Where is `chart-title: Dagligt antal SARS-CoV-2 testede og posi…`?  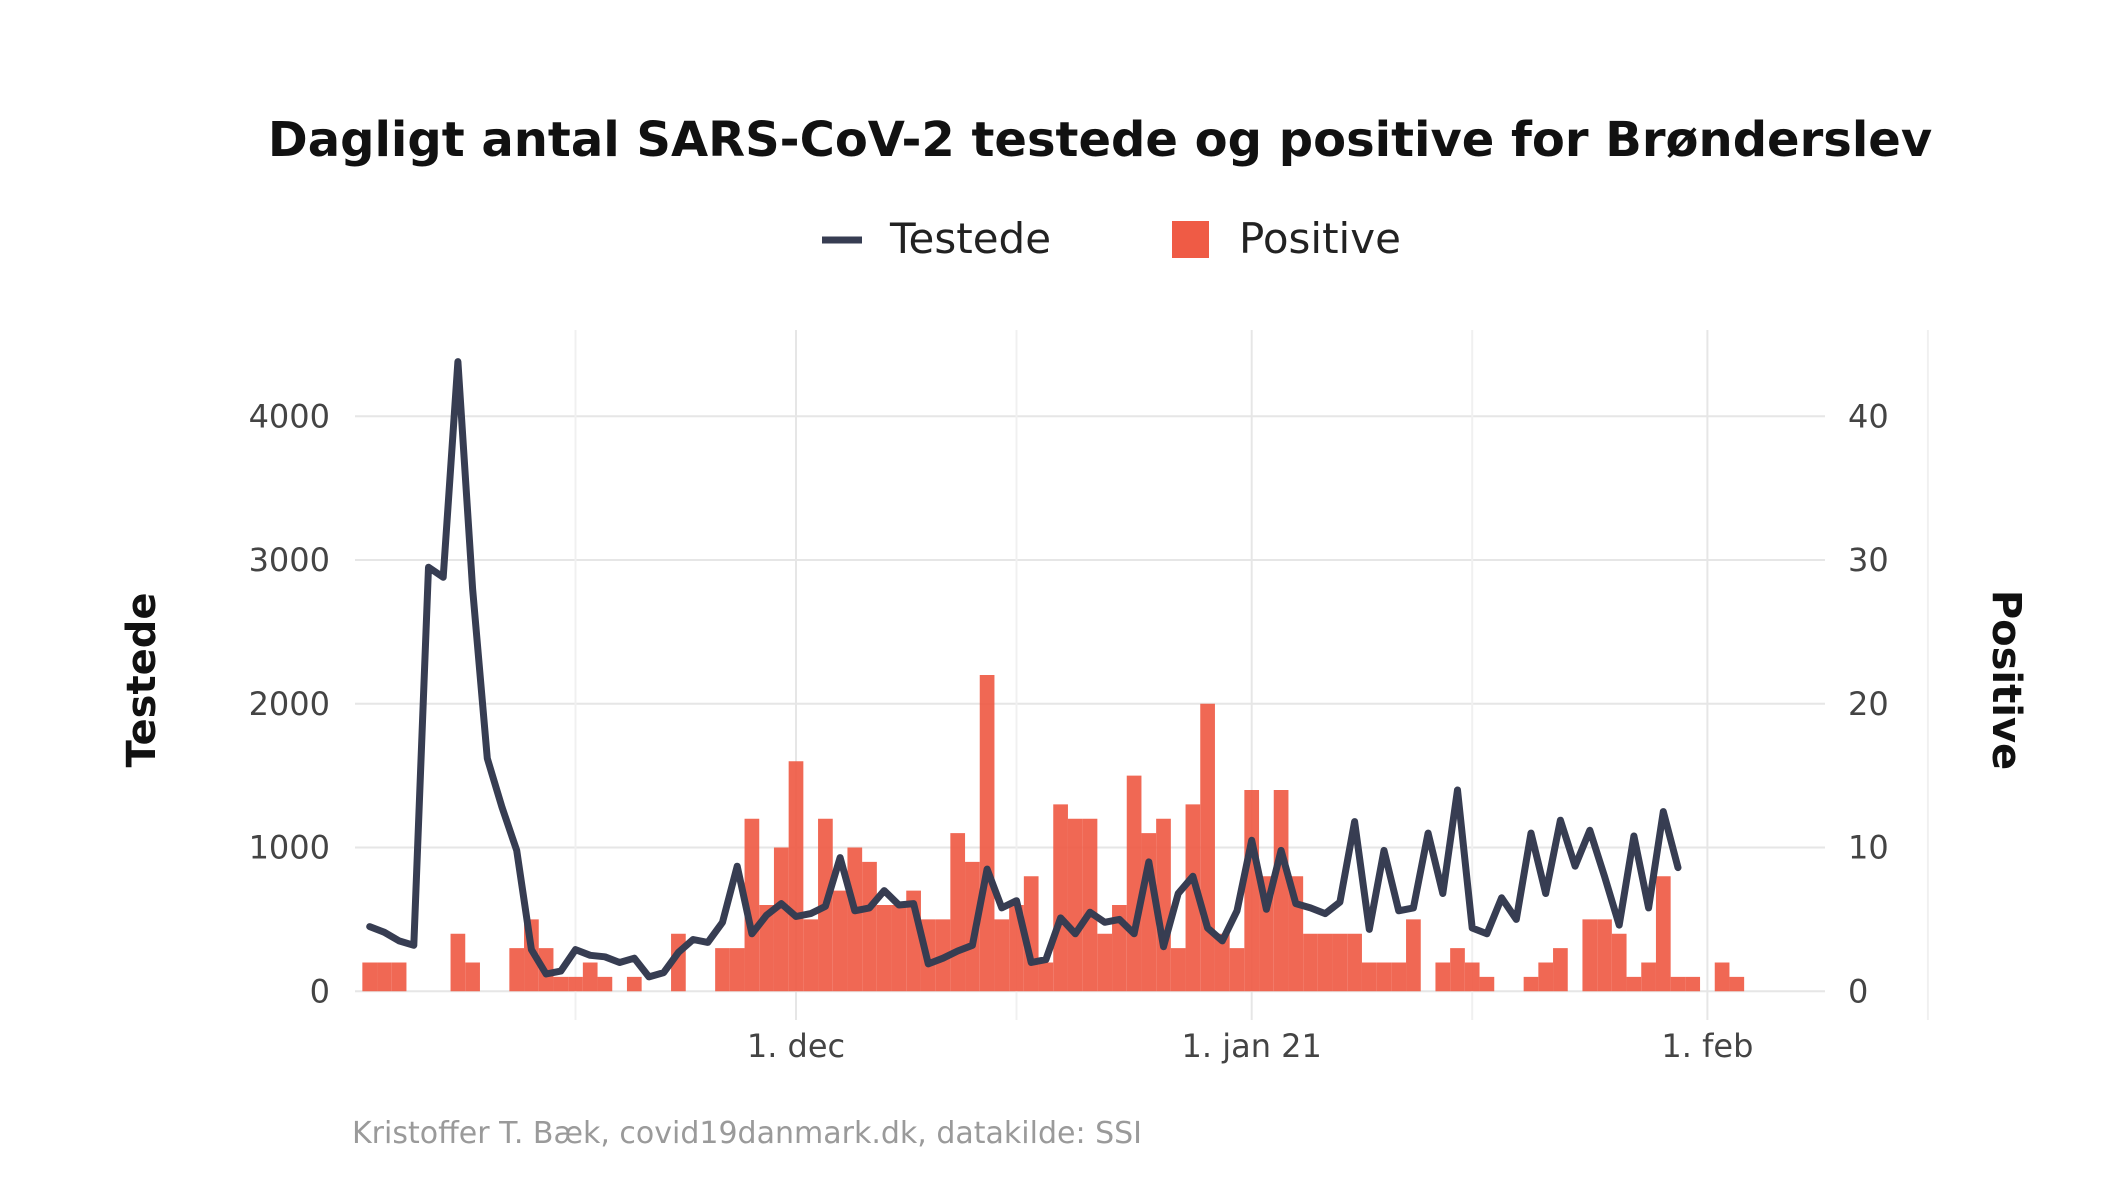 chart-title: Dagligt antal SARS-CoV-2 testede og posi… is located at coordinates (1100, 140).